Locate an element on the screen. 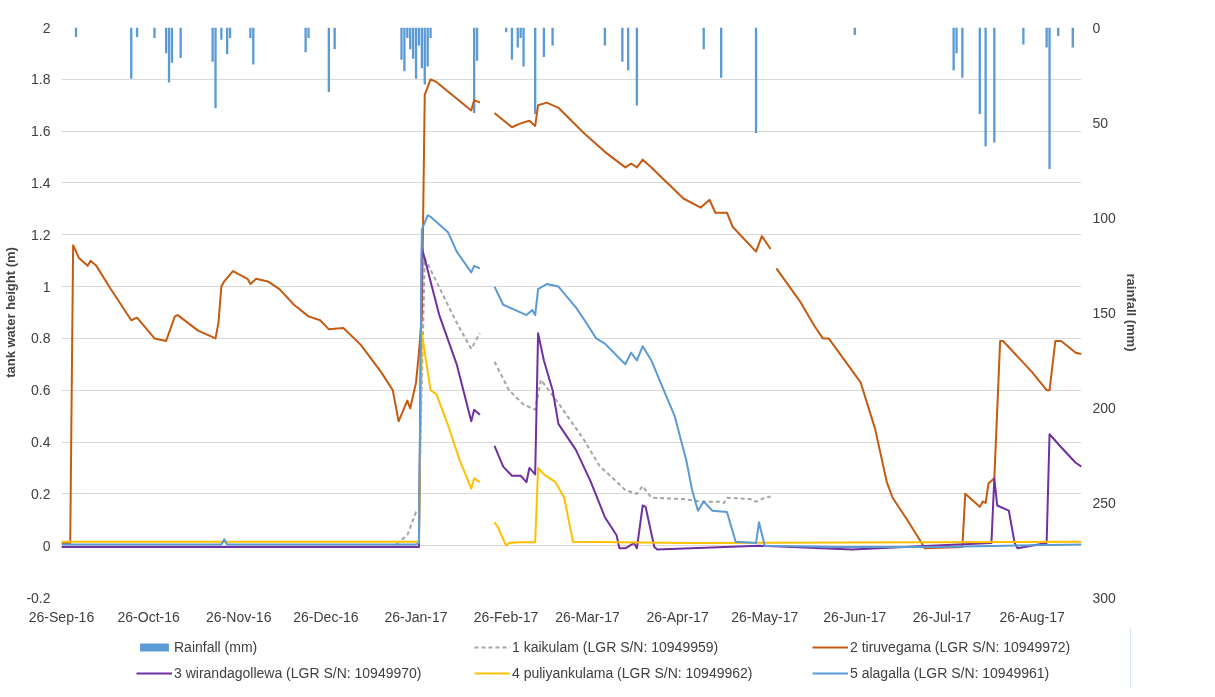  y-tick-label: 1 is located at coordinates (46, 286).